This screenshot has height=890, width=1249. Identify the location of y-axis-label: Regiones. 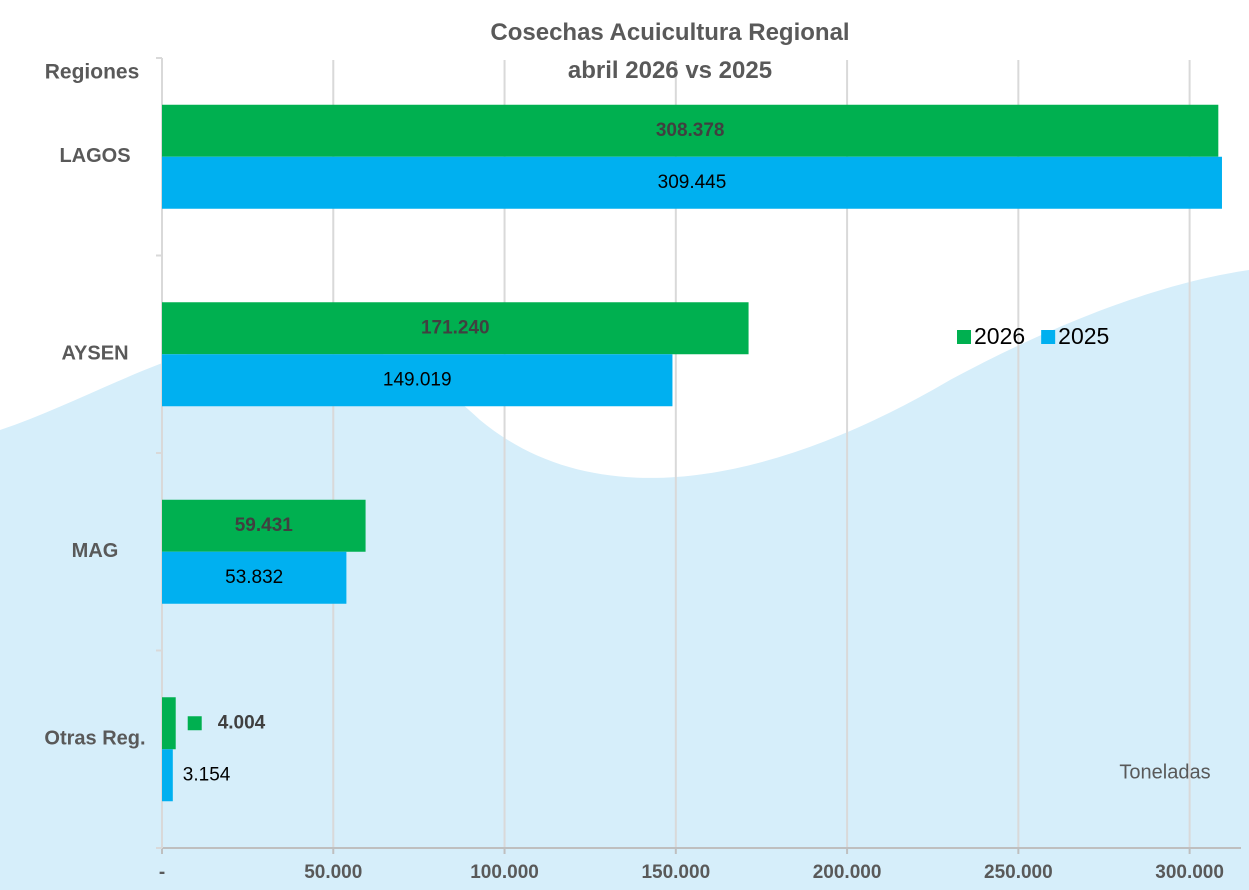
(92, 72).